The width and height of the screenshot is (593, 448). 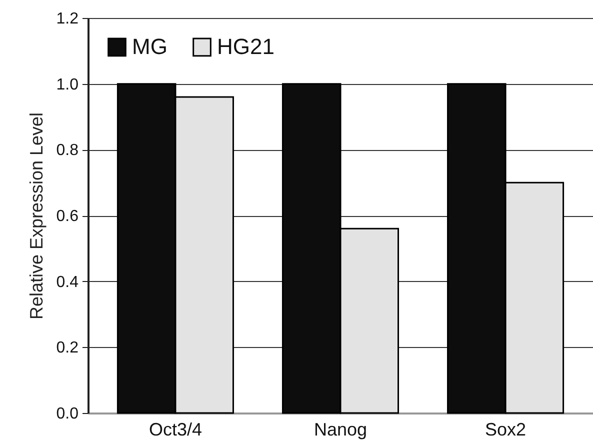 I want to click on y-tick-label: 1.0, so click(x=67, y=85).